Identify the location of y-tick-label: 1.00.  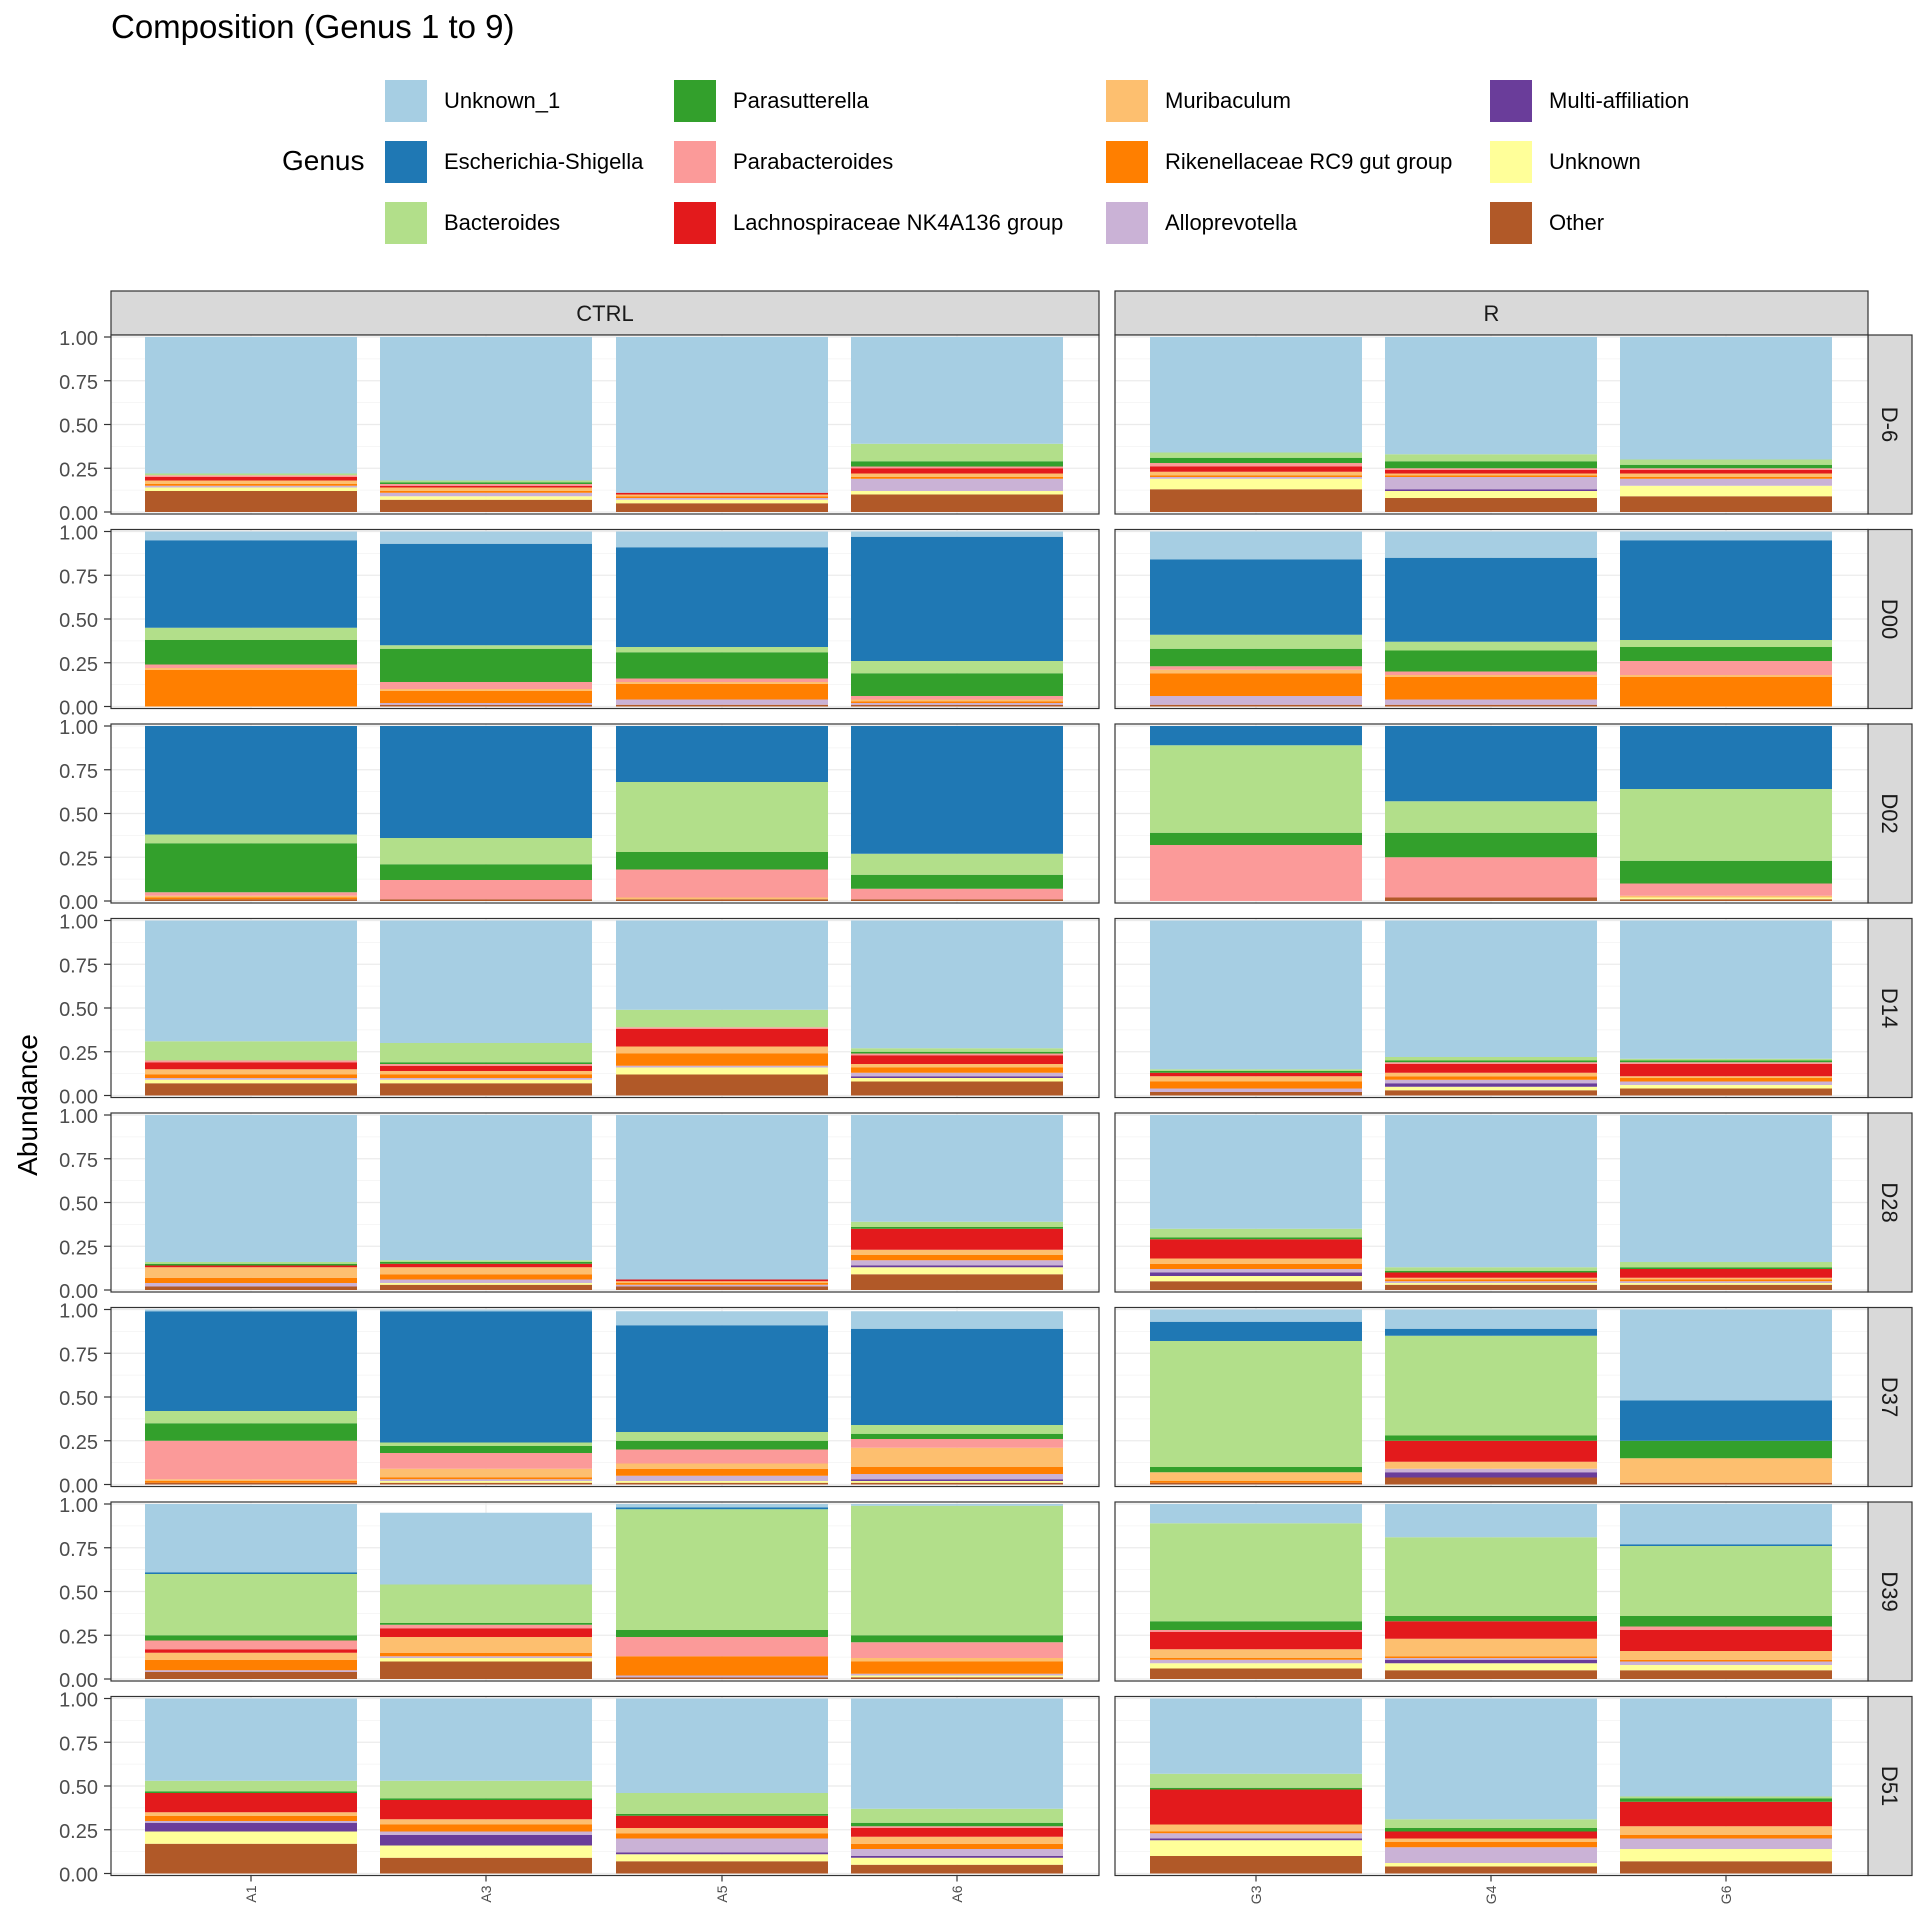
(78, 923).